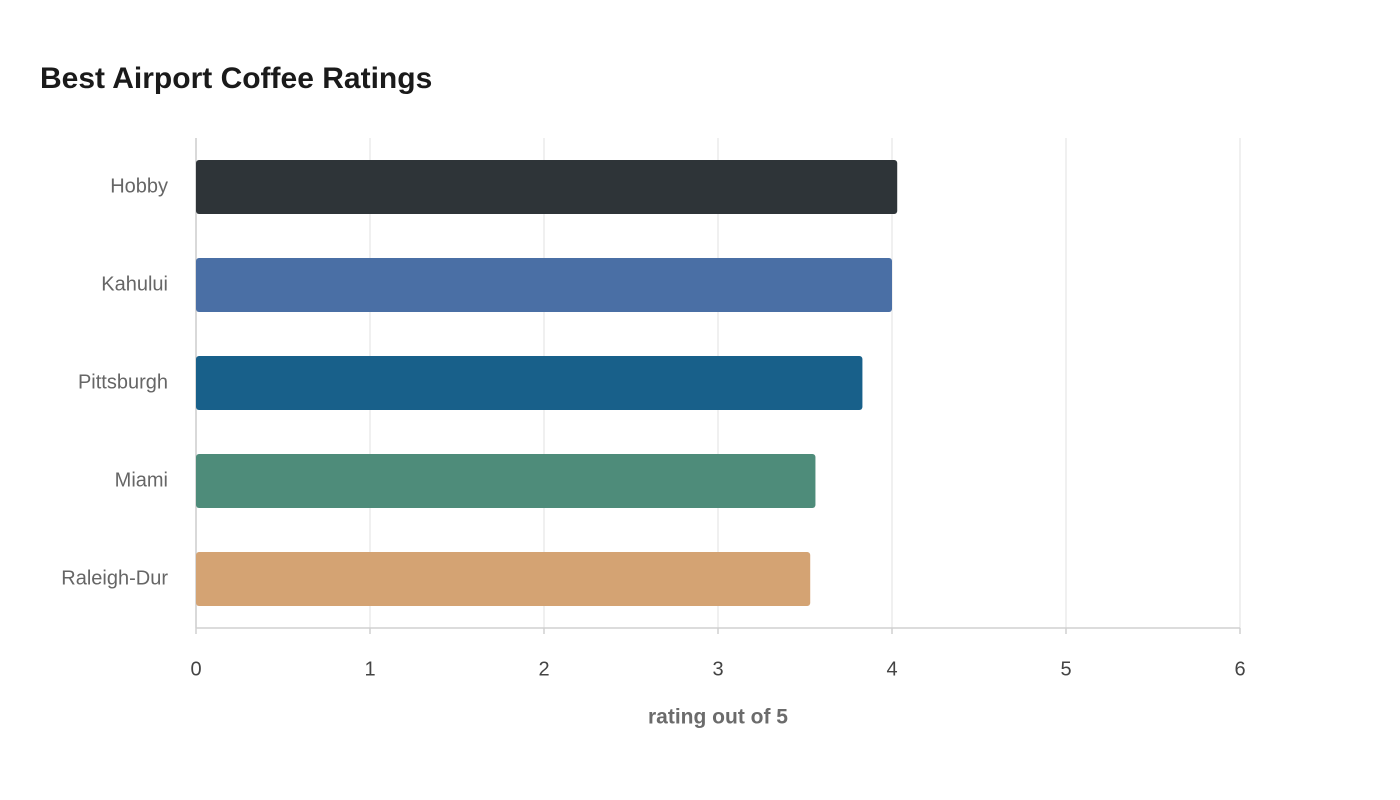 Image resolution: width=1400 pixels, height=800 pixels. What do you see at coordinates (123, 382) in the screenshot?
I see `y-tick-label: Pittsburgh` at bounding box center [123, 382].